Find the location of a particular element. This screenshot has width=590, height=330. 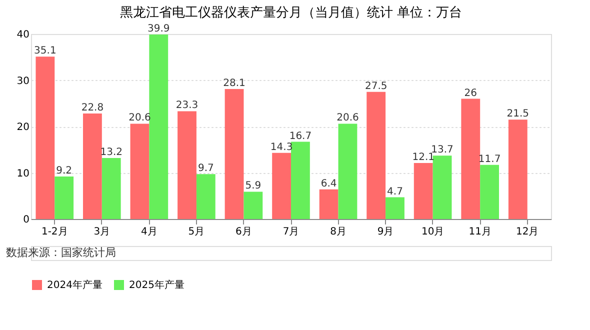

legend-label: 2024年产量 is located at coordinates (74, 285).